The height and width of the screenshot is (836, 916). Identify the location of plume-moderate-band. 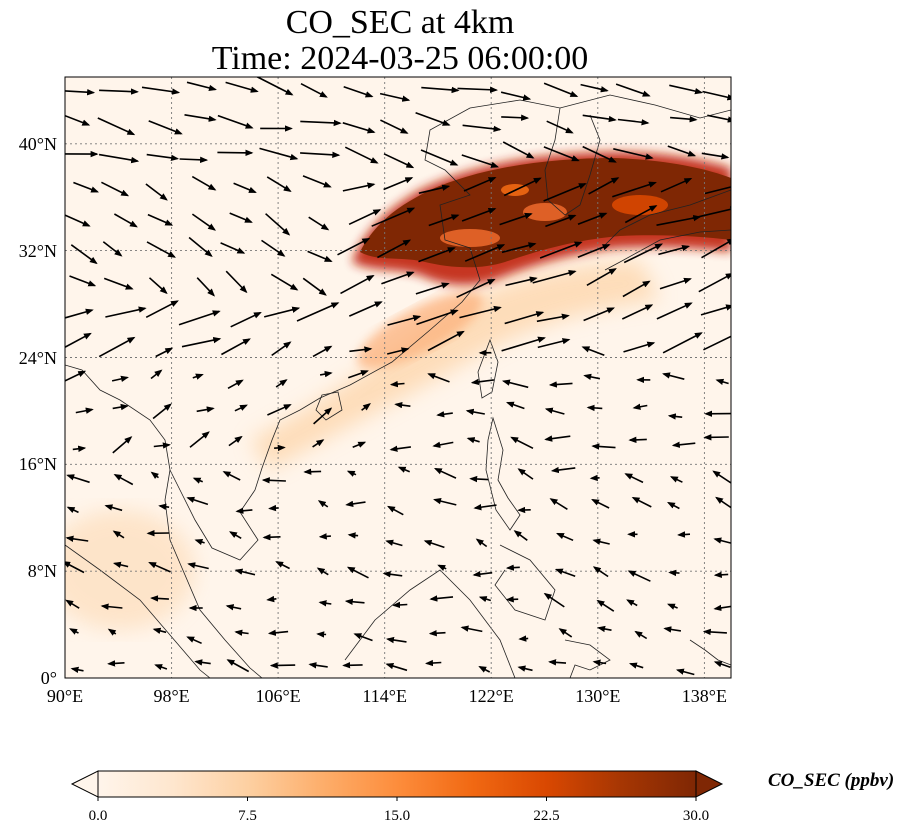
(455, 365).